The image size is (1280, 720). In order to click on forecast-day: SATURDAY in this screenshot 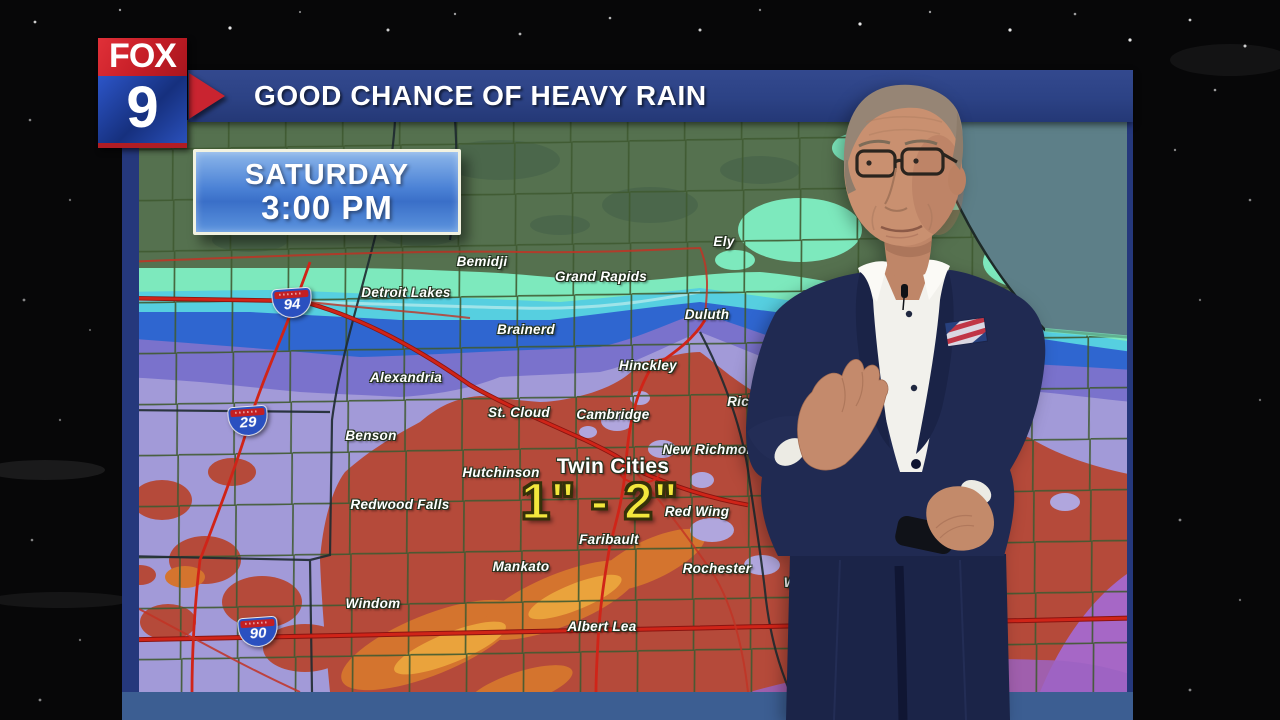, I will do `click(327, 175)`.